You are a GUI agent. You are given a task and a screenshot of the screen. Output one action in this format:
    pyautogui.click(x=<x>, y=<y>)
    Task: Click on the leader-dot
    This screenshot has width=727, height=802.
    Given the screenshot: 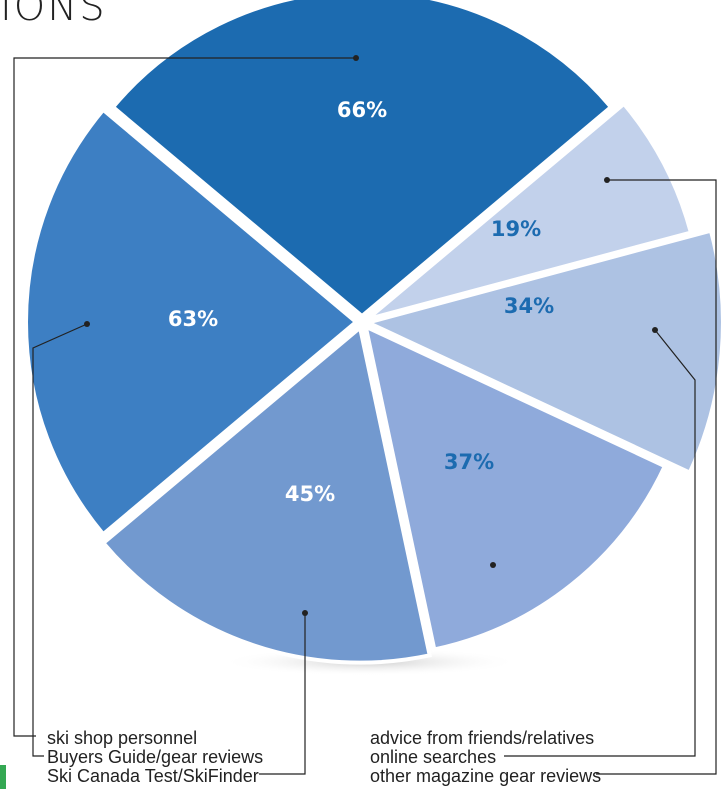 What is the action you would take?
    pyautogui.click(x=493, y=565)
    